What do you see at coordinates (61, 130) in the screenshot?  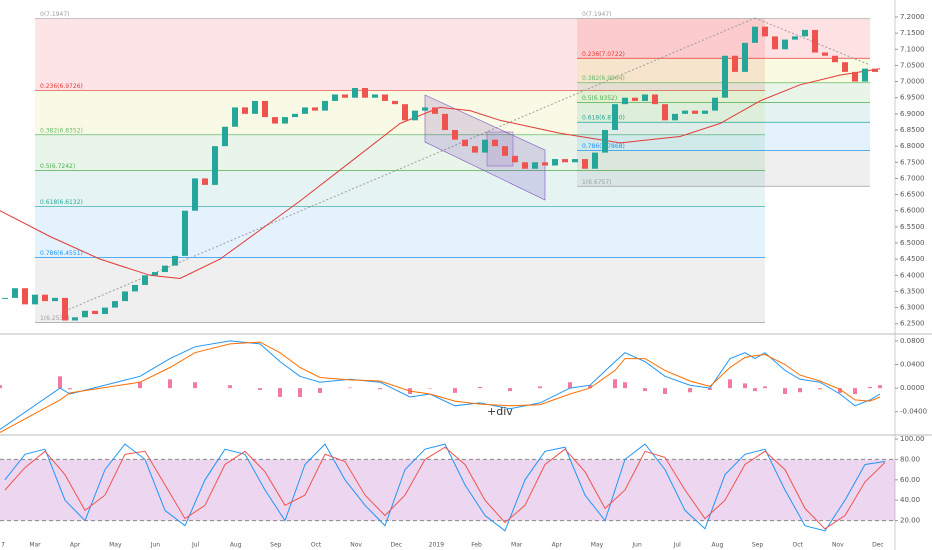 I see `fib-label: 0.382(6.8352)` at bounding box center [61, 130].